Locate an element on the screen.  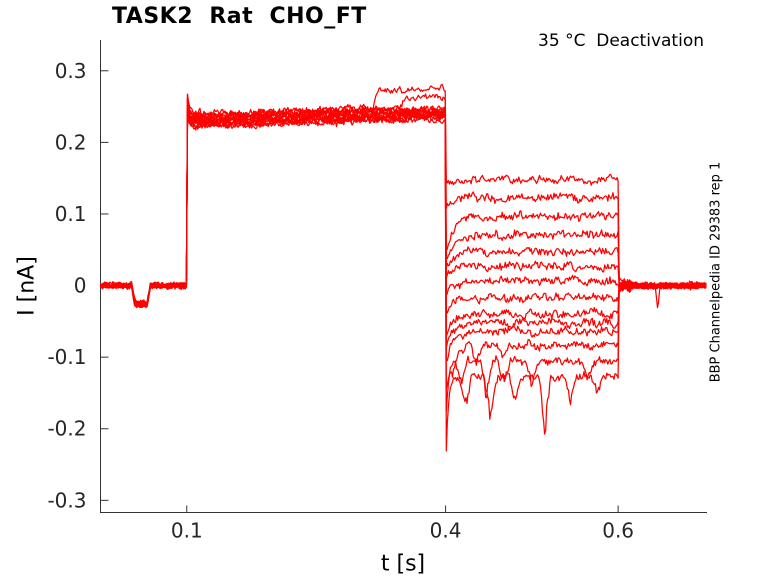
y-tick-label: 0.1 is located at coordinates (71, 214).